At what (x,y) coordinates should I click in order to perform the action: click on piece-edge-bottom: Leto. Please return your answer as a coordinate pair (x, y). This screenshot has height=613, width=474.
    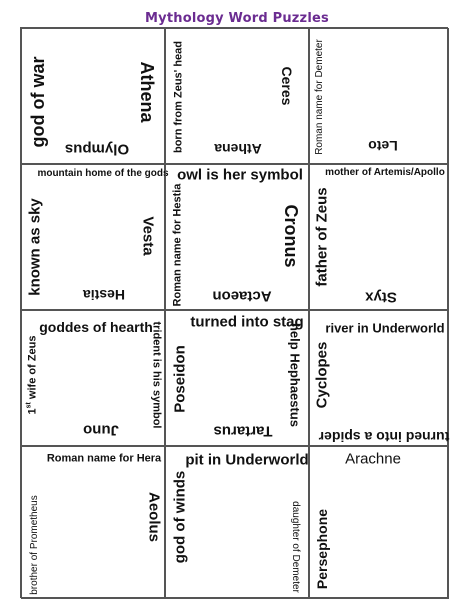
    Looking at the image, I should click on (383, 146).